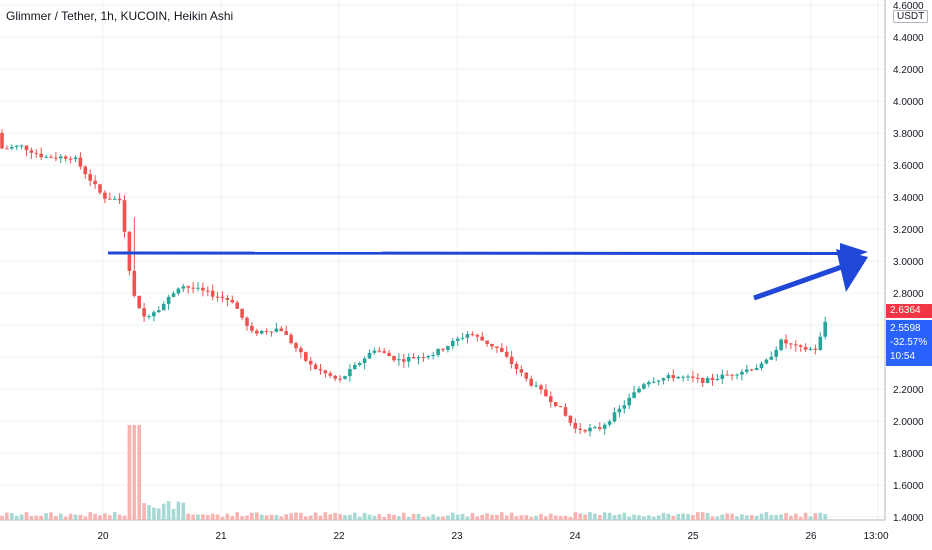  Describe the element at coordinates (909, 342) in the screenshot. I see `price-change-percent: -32.57%` at that location.